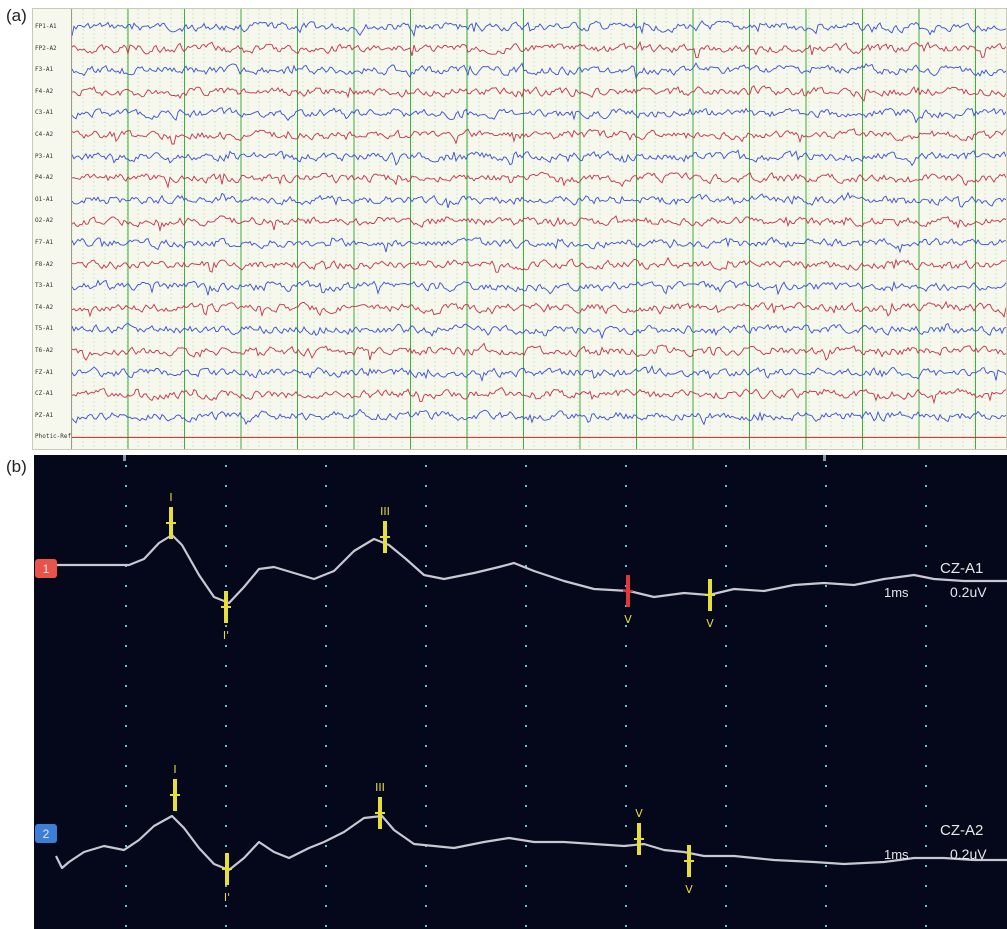  Describe the element at coordinates (44, 372) in the screenshot. I see `channel-label: FZ-A1` at that location.